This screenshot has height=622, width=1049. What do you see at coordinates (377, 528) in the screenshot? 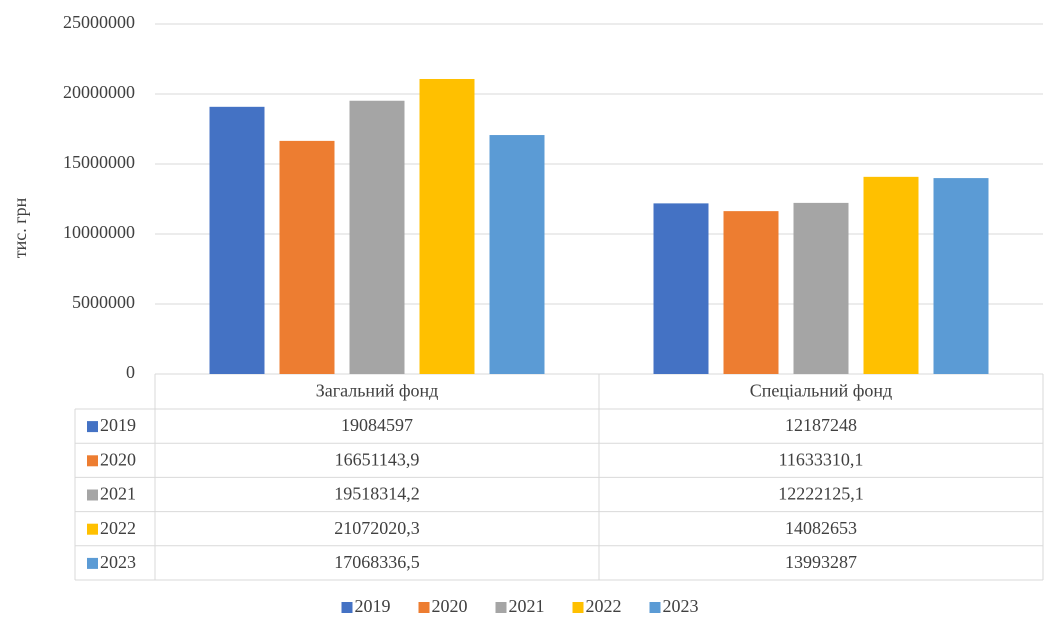
I see `table-cell: 21072020,3` at bounding box center [377, 528].